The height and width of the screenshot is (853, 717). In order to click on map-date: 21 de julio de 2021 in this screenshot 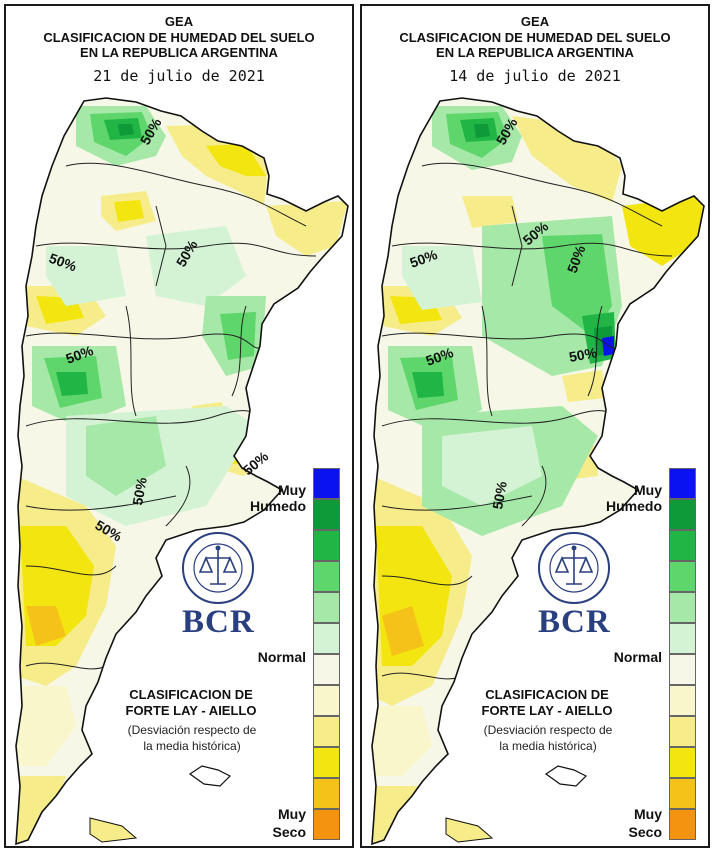, I will do `click(179, 76)`.